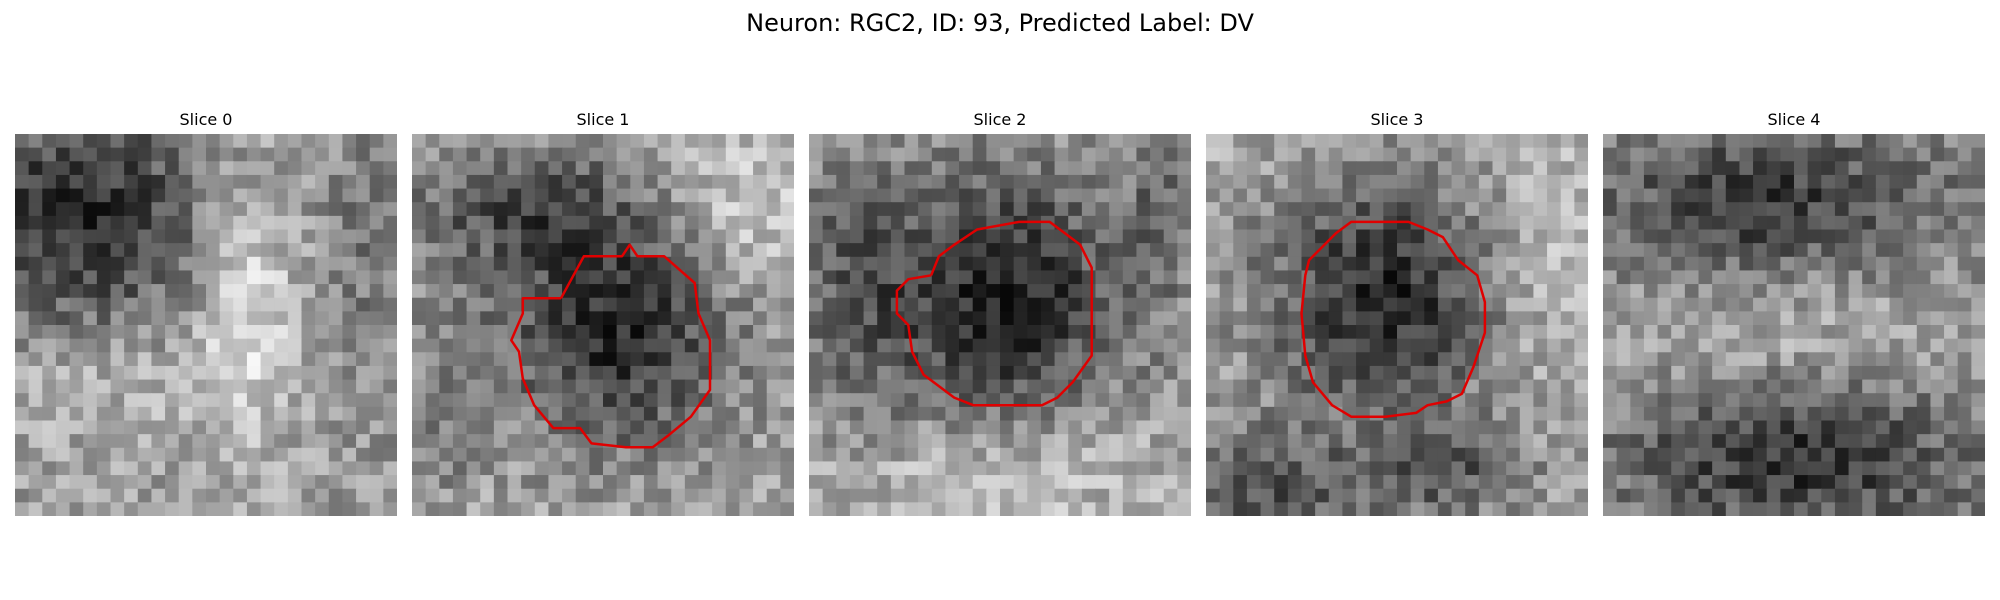  I want to click on slice-panel-1: Slice 1, so click(603, 313).